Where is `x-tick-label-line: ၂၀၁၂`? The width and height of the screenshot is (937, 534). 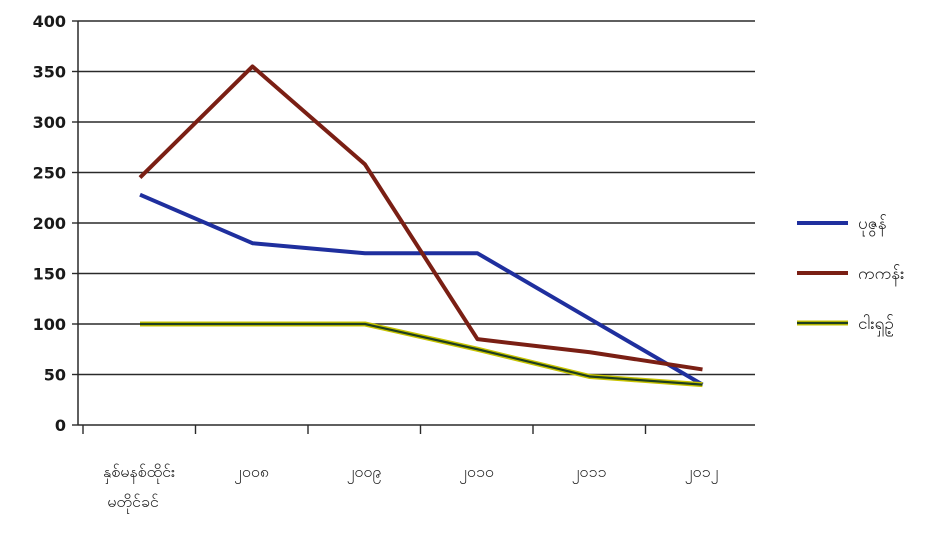
x-tick-label-line: ၂၀၁၂ is located at coordinates (702, 473).